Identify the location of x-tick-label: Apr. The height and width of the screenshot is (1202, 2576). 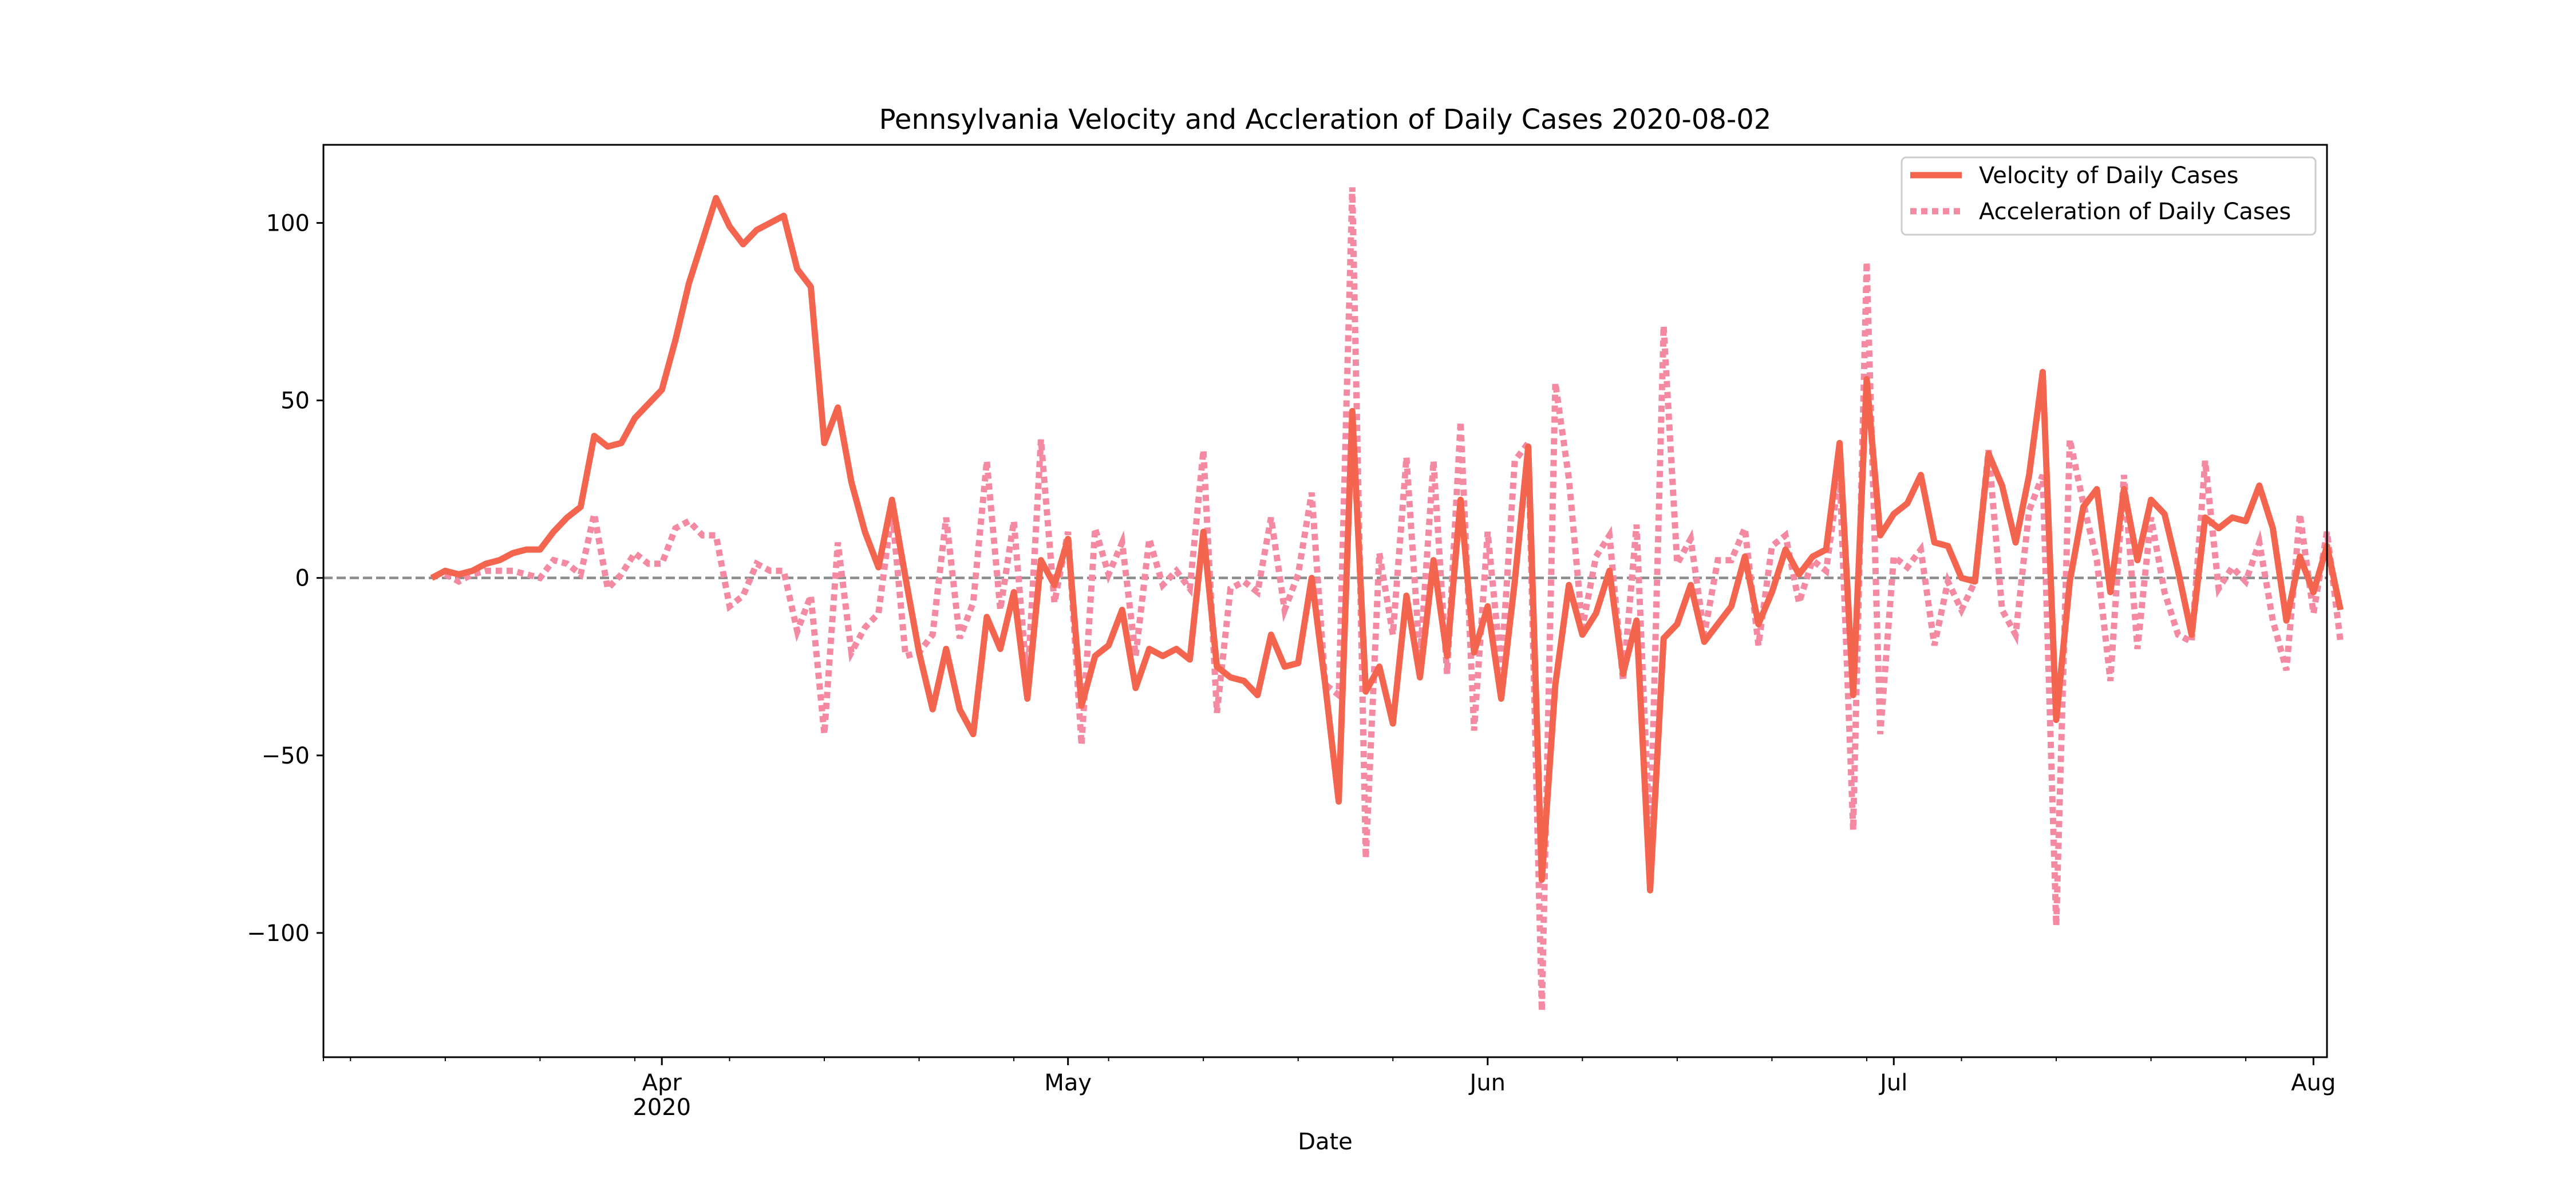
(662, 1083).